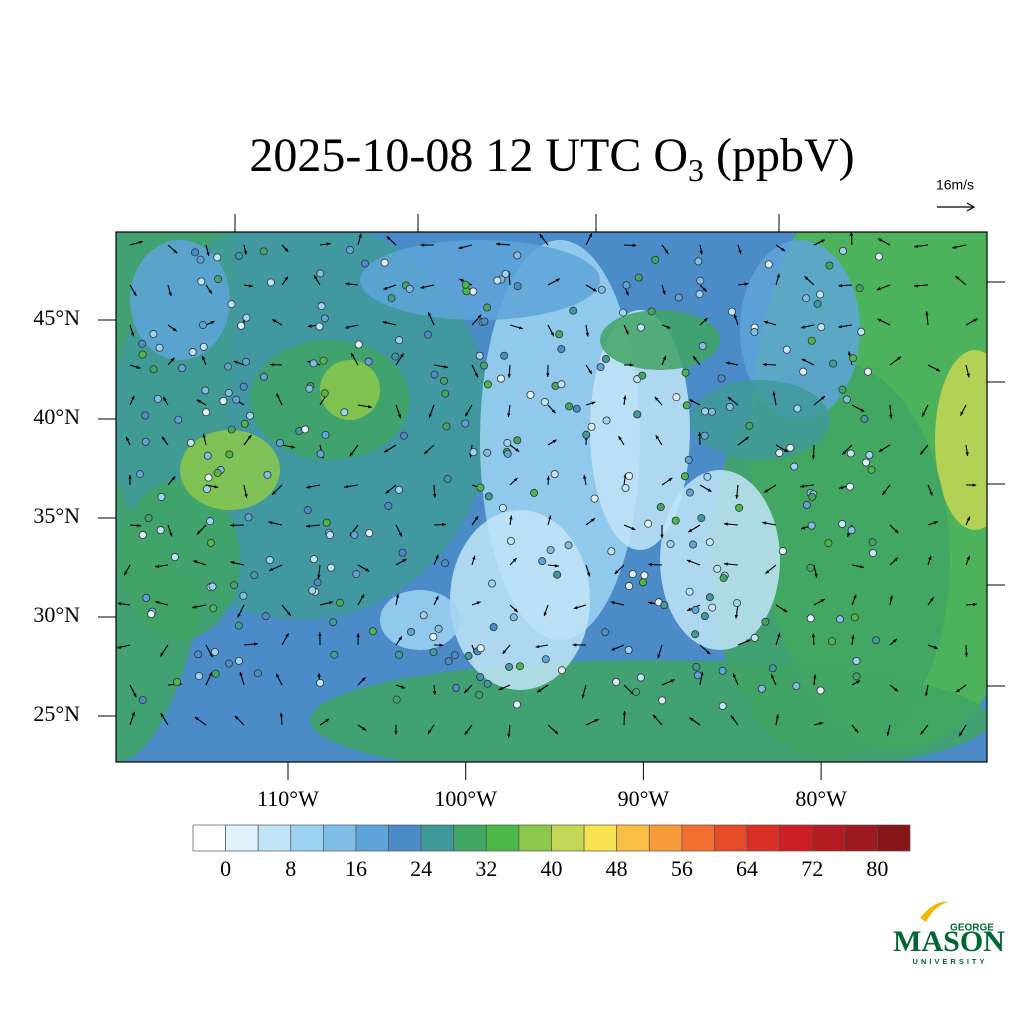 This screenshot has height=1029, width=1024. I want to click on wind-scale-arrow, so click(955, 207).